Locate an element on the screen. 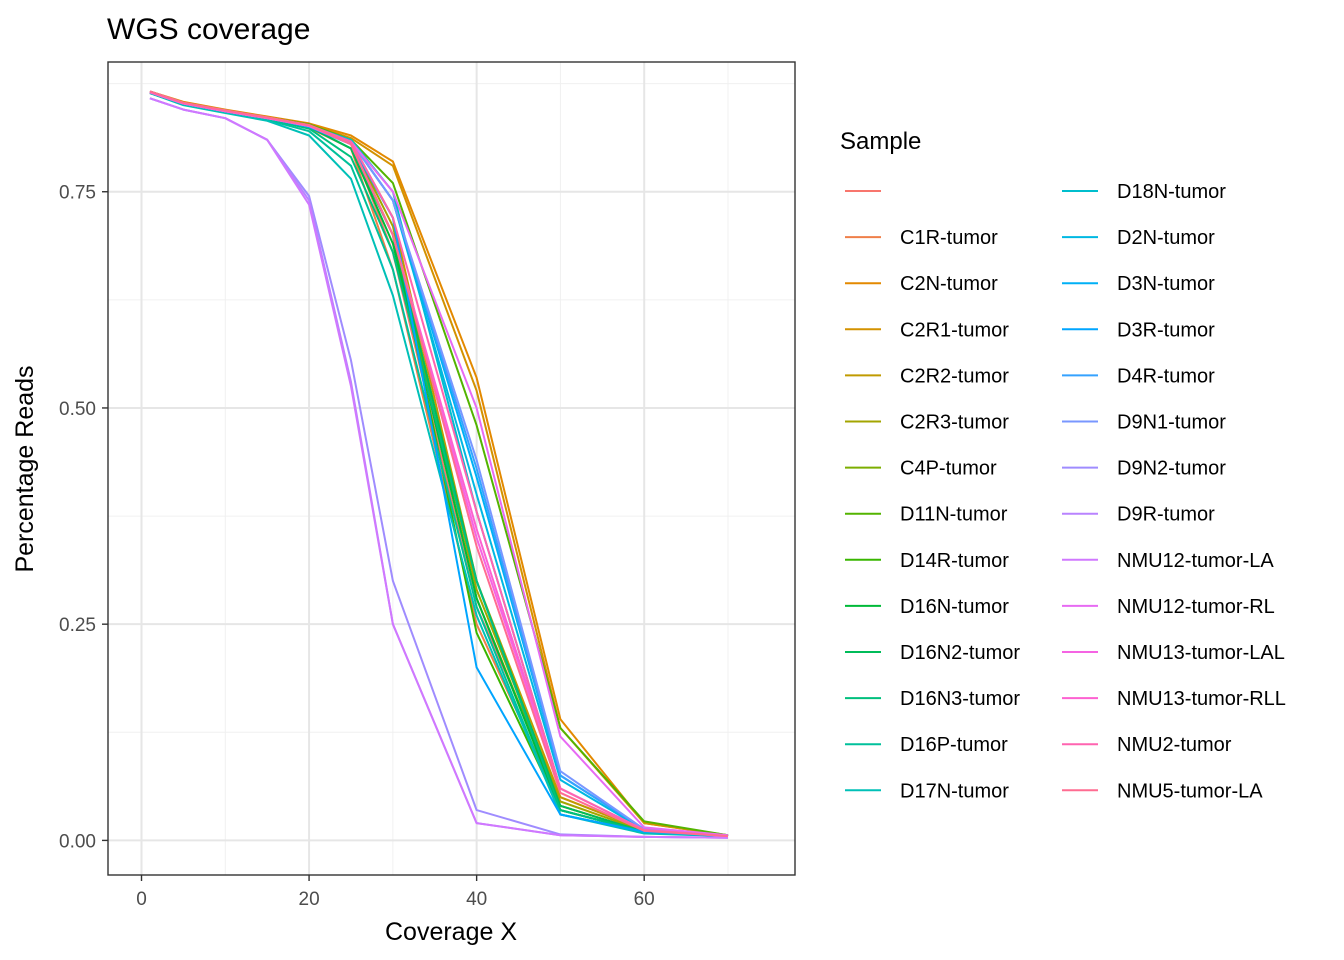 The image size is (1344, 960). legend-item: D18N-tumor is located at coordinates (1144, 192).